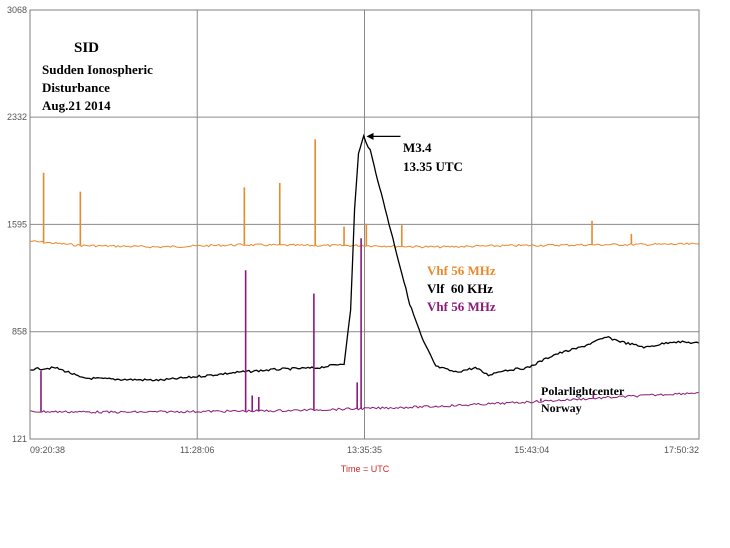 The image size is (730, 548). What do you see at coordinates (531, 450) in the screenshot?
I see `x-tick-label: 15:43:04` at bounding box center [531, 450].